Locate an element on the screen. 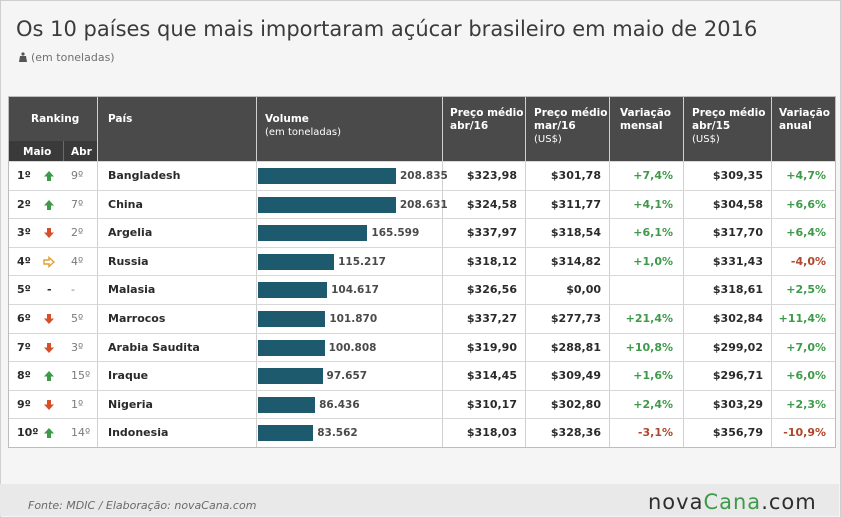  preco-mar16: $301,78 is located at coordinates (575, 175).